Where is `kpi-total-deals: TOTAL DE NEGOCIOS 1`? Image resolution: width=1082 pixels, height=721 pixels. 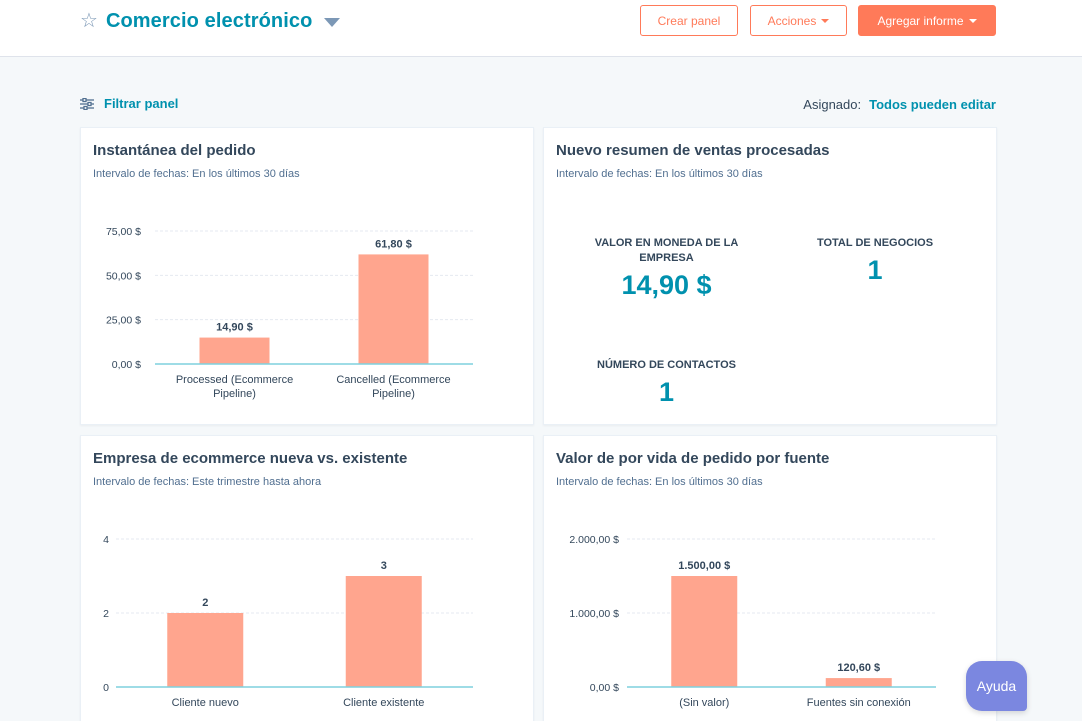
kpi-total-deals: TOTAL DE NEGOCIOS 1 is located at coordinates (875, 261).